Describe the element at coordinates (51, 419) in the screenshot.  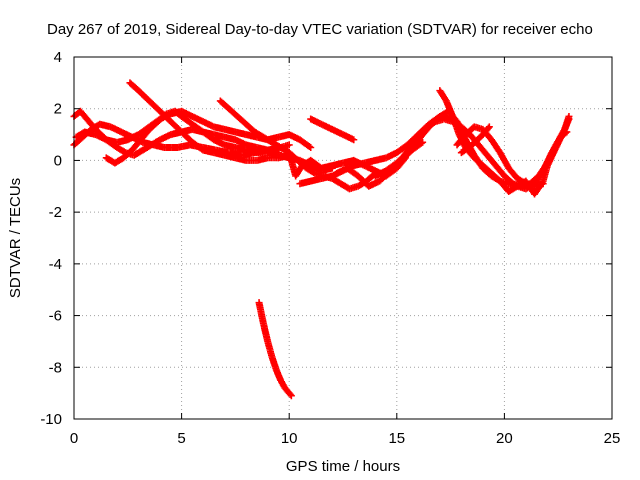
I see `y-tick-label: -10` at that location.